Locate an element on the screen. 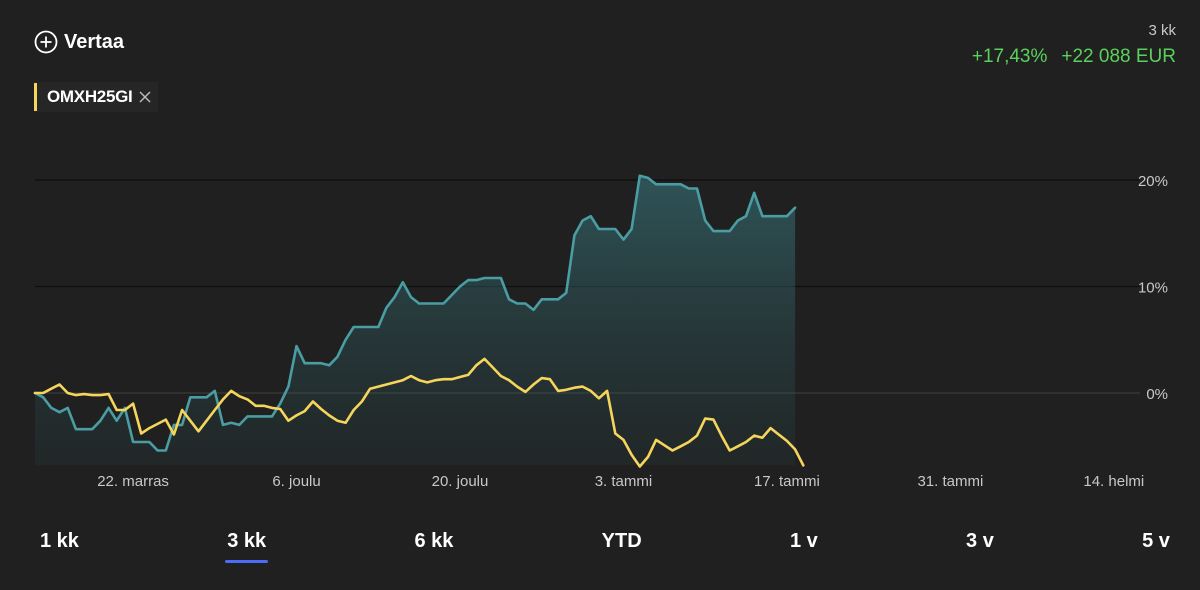 This screenshot has width=1200, height=590. close-icon is located at coordinates (145, 97).